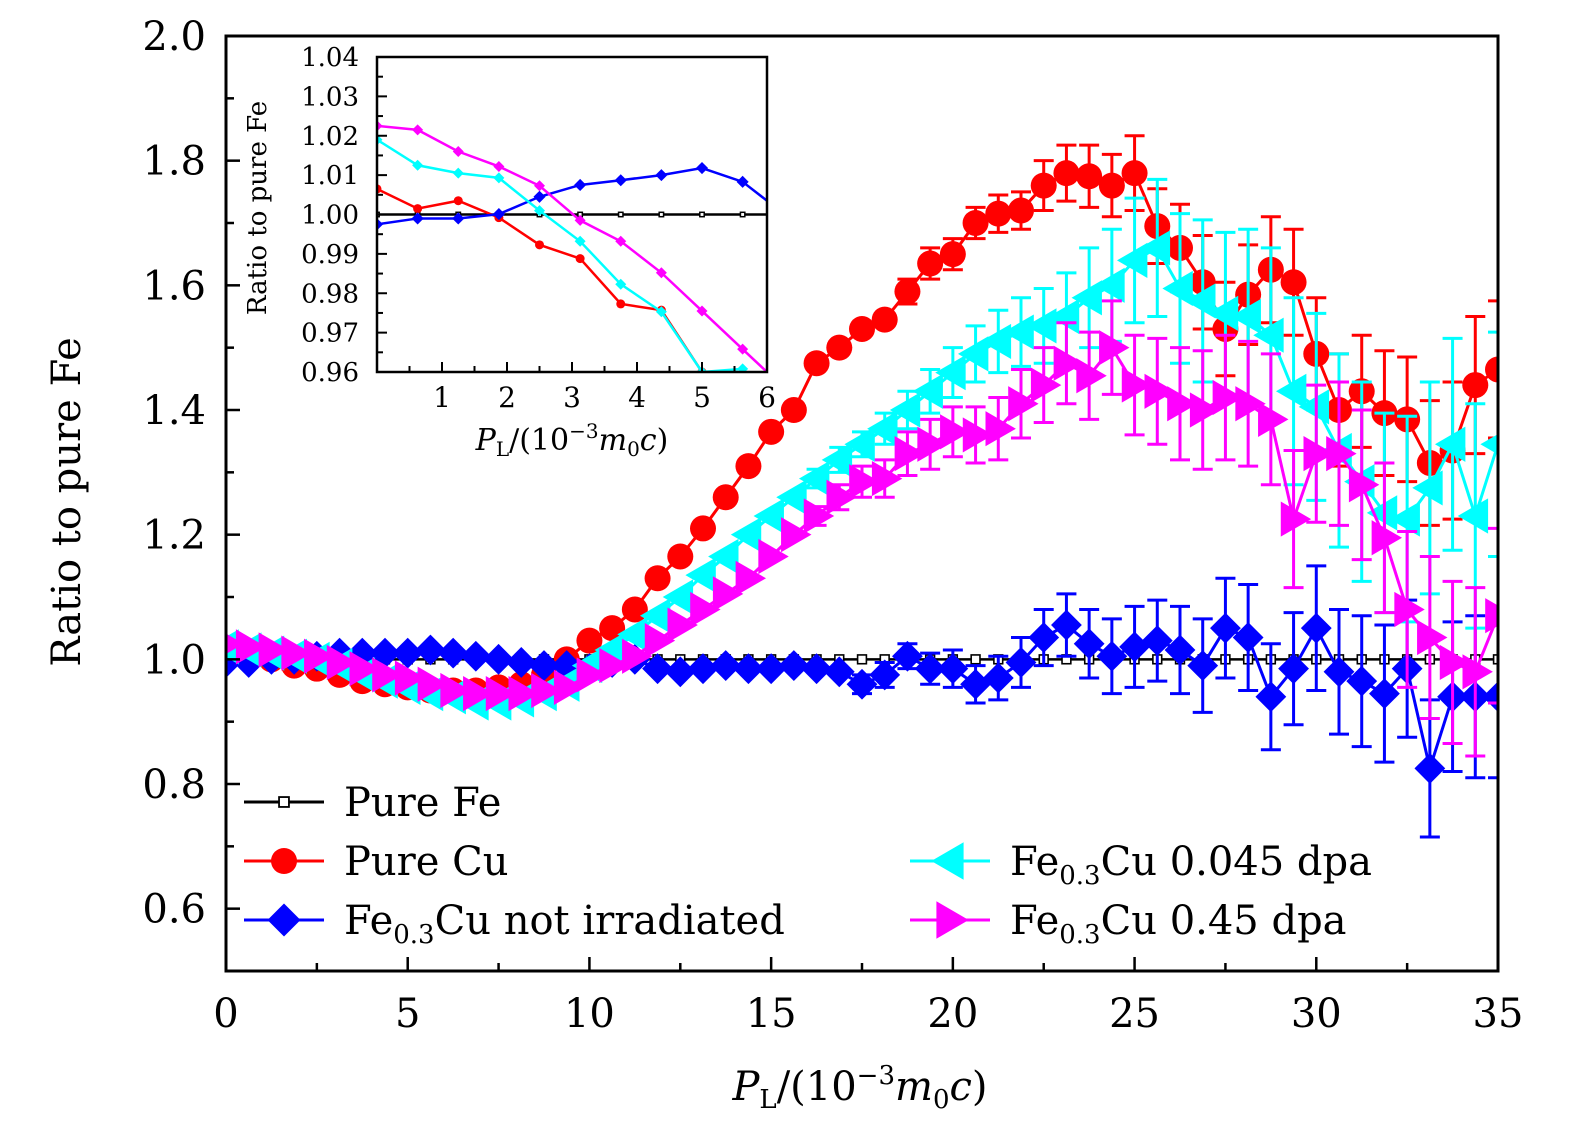 This screenshot has width=1575, height=1132. Describe the element at coordinates (174, 286) in the screenshot. I see `y-tick-label: 1.6` at that location.